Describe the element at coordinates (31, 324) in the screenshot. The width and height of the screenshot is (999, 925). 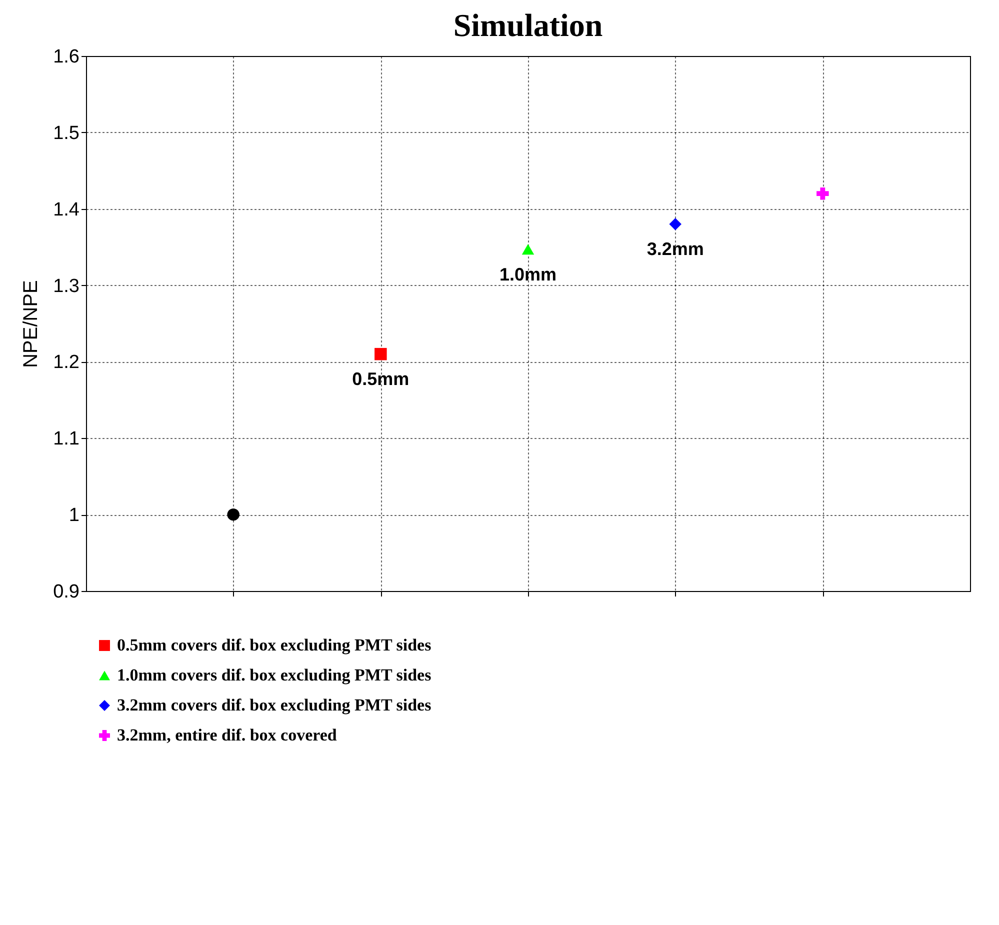
I see `y-axis-title: NPE/NPE` at that location.